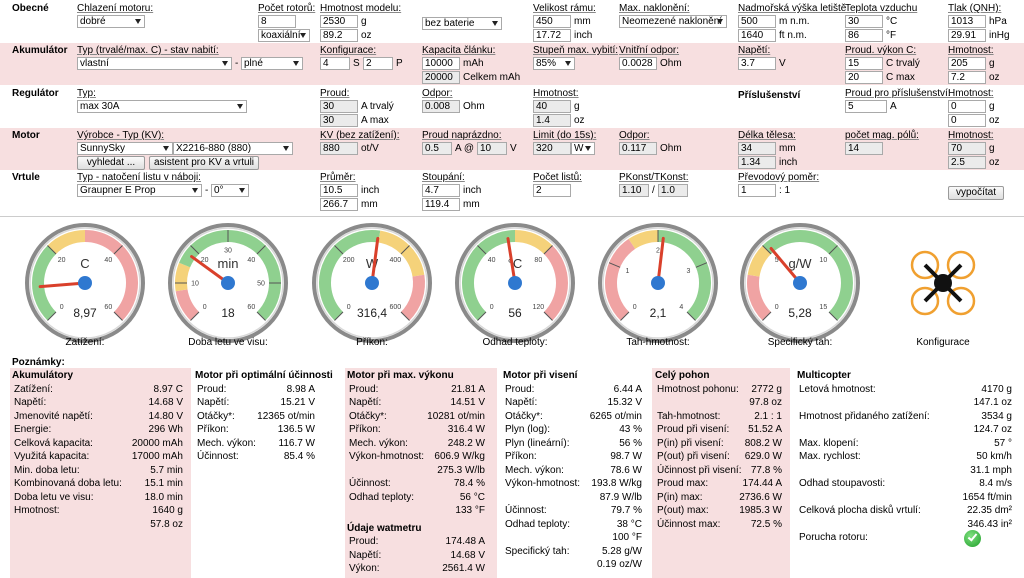  Describe the element at coordinates (139, 190) in the screenshot. I see `dropdown: Graupner E Prop` at that location.